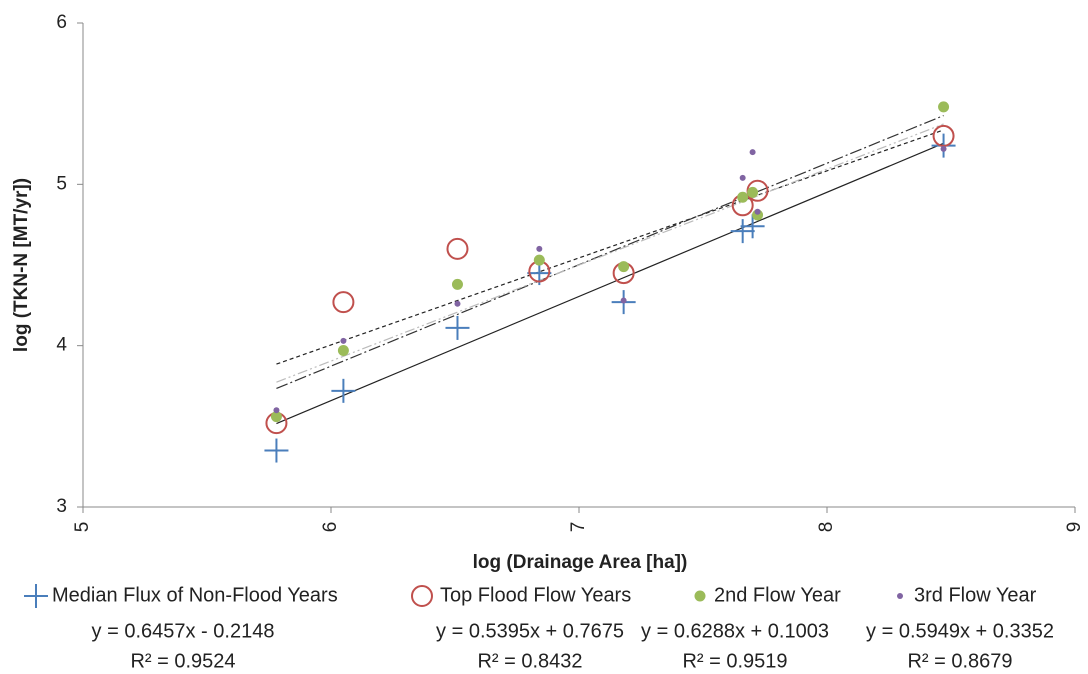  Describe the element at coordinates (826, 527) in the screenshot. I see `x-tick-label: 8` at that location.